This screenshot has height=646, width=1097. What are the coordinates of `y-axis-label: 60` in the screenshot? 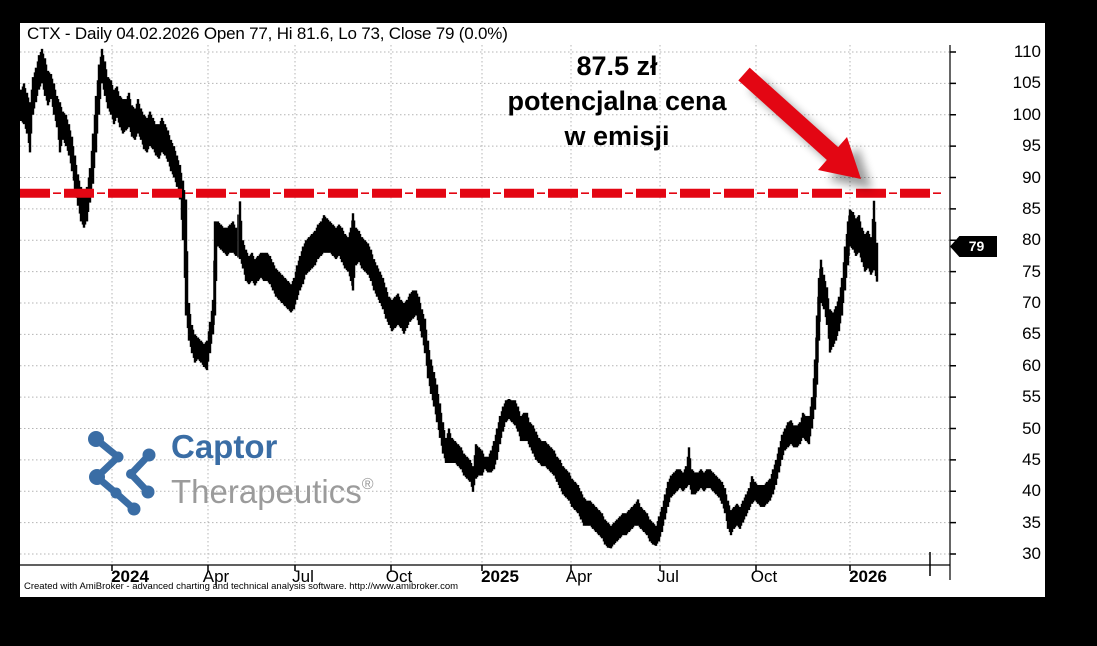 It's located at (1031, 365).